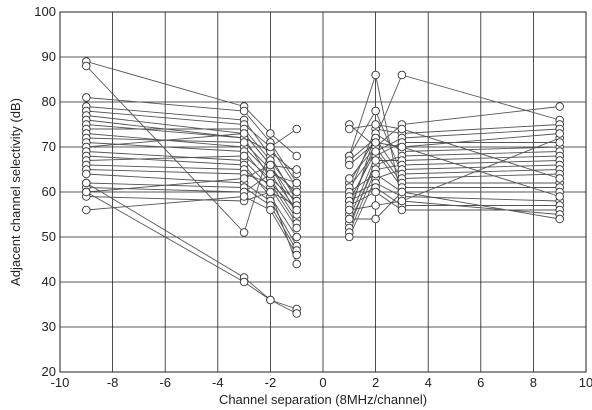 Image resolution: width=592 pixels, height=410 pixels. I want to click on x-tick-label: -4, so click(218, 382).